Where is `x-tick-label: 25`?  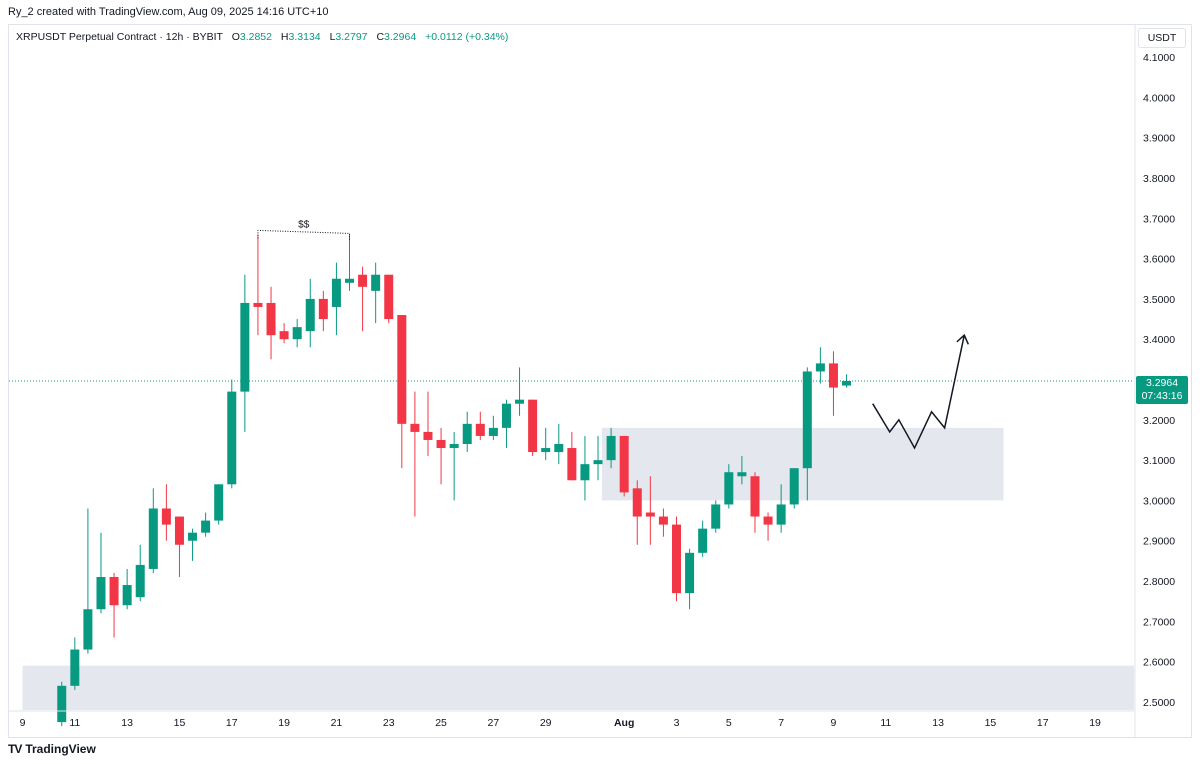
x-tick-label: 25 is located at coordinates (441, 723).